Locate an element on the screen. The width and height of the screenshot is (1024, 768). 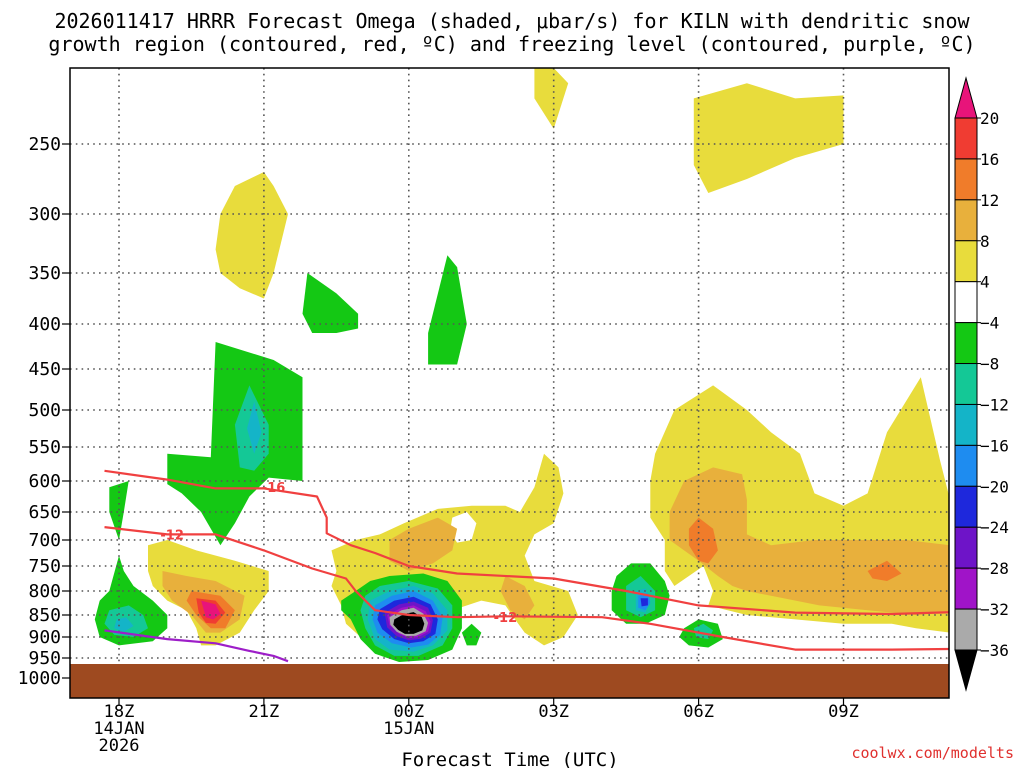
y-tick-label: 750 is located at coordinates (44, 566).